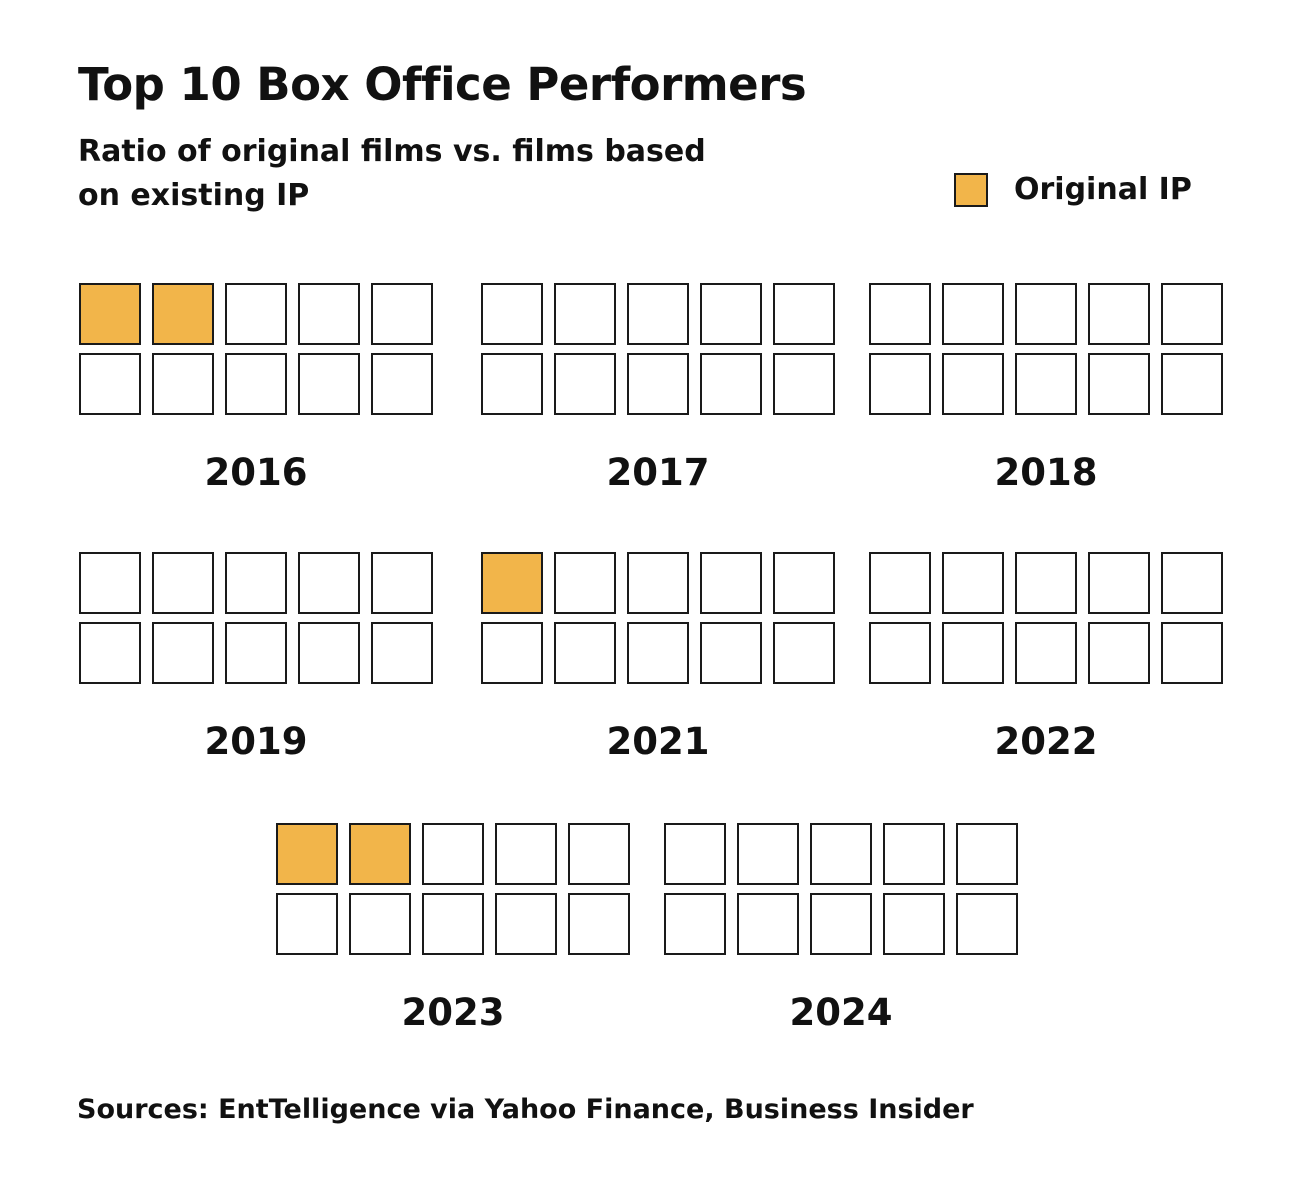 This screenshot has width=1292, height=1190. I want to click on waffle-cell-2017-4-existing, so click(731, 314).